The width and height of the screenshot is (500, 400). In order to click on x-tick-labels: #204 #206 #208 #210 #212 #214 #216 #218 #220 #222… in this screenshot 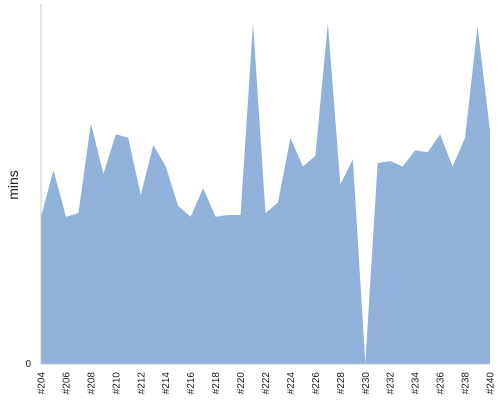, I will do `click(267, 383)`.